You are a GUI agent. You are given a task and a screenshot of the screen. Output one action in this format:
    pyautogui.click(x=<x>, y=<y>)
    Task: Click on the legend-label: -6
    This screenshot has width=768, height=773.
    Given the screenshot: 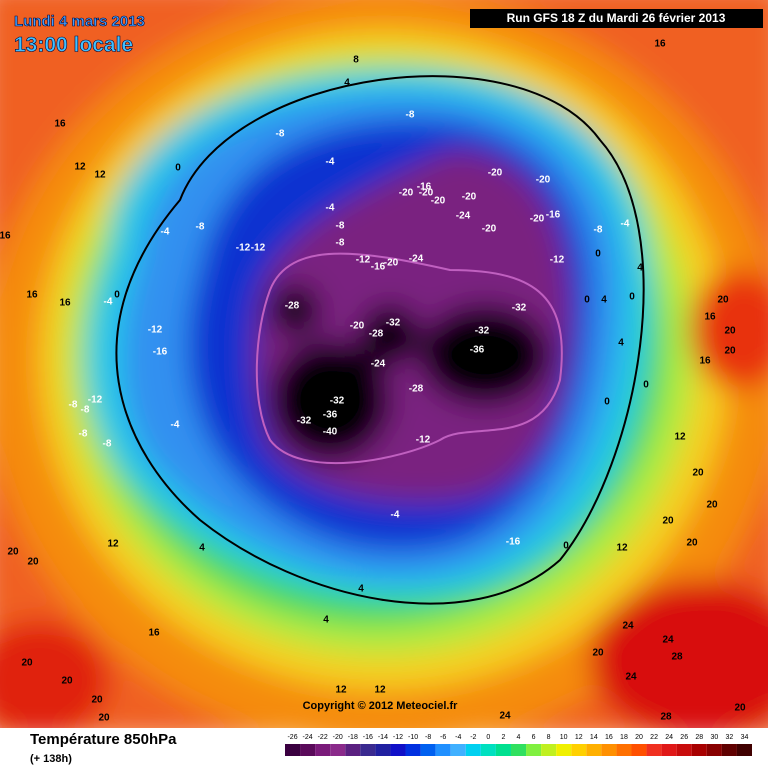 What is the action you would take?
    pyautogui.click(x=443, y=737)
    